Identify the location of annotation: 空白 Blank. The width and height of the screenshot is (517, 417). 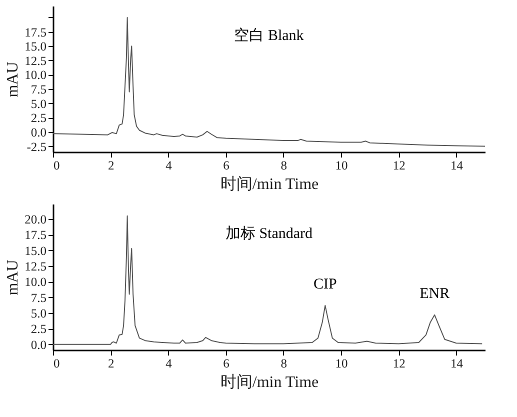
(269, 35).